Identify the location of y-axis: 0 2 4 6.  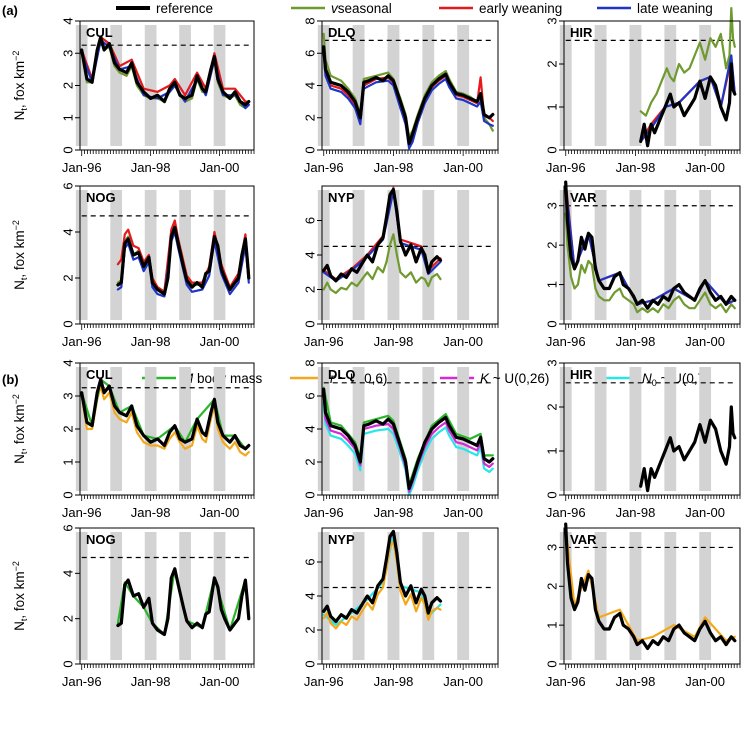
(312, 272).